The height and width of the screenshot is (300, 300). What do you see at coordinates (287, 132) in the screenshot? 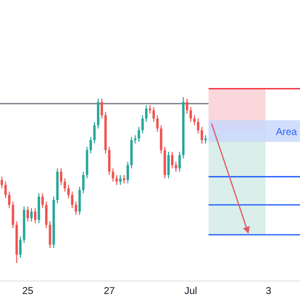
I see `band-label: Area` at bounding box center [287, 132].